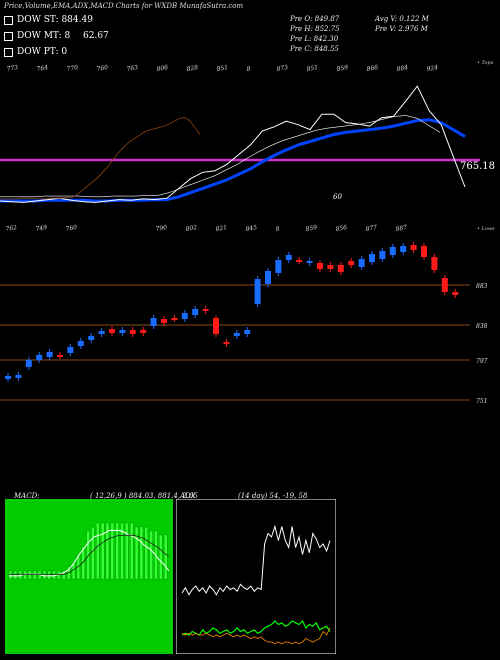  What do you see at coordinates (342, 68) in the screenshot?
I see `top-tick-label: 859` at bounding box center [342, 68].